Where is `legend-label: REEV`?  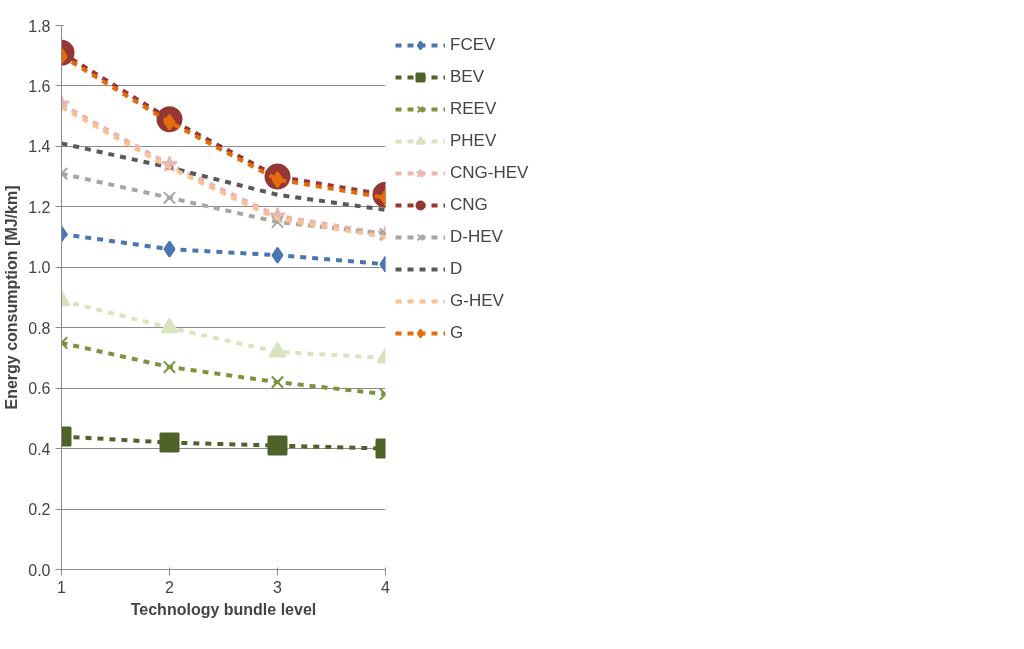 legend-label: REEV is located at coordinates (474, 109).